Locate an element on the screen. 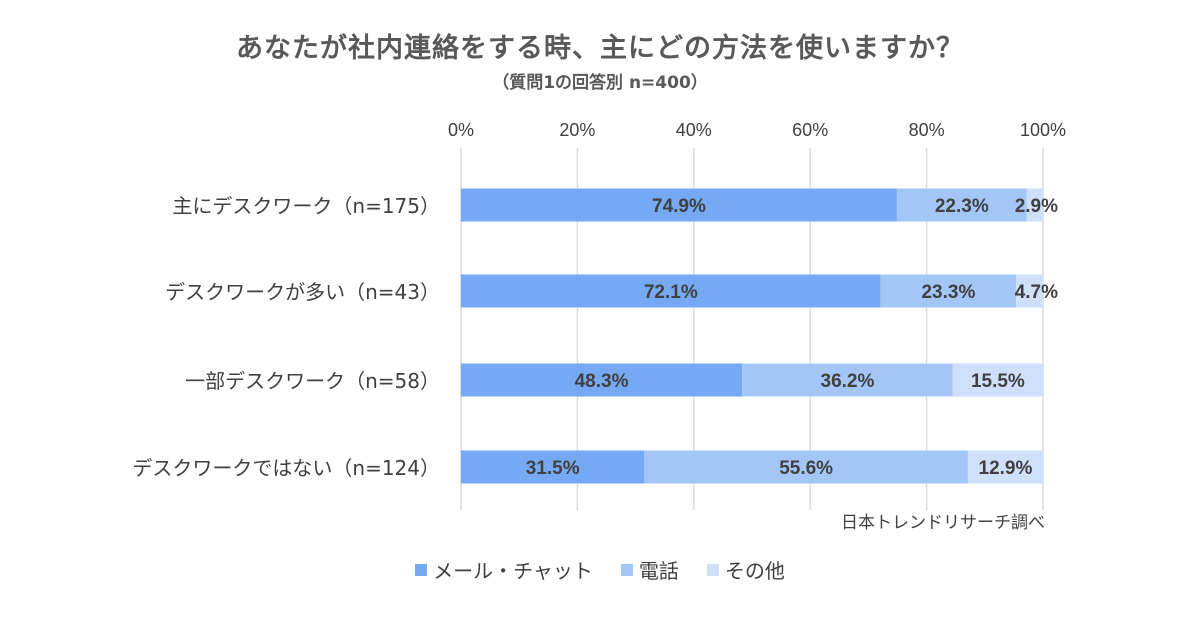 Image resolution: width=1200 pixels, height=620 pixels. legend-swatch-other is located at coordinates (712, 569).